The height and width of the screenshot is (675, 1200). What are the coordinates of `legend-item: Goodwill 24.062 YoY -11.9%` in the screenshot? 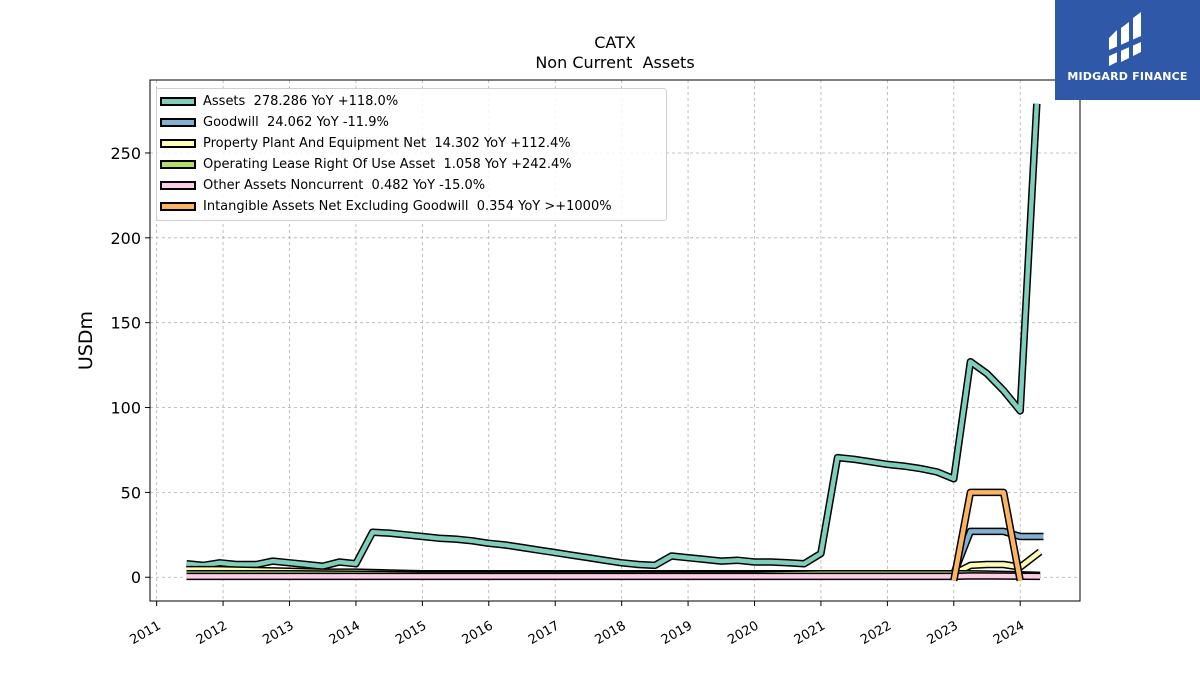 It's located at (273, 122).